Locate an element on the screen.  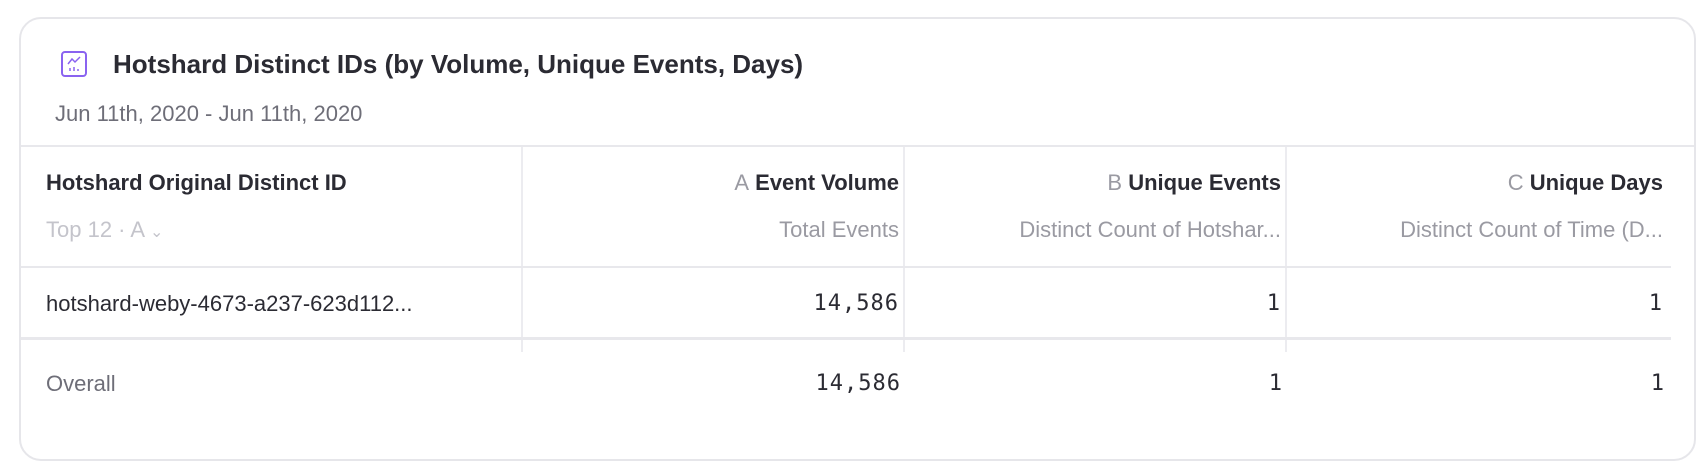
column-header-c: C Unique Days is located at coordinates (1482, 183).